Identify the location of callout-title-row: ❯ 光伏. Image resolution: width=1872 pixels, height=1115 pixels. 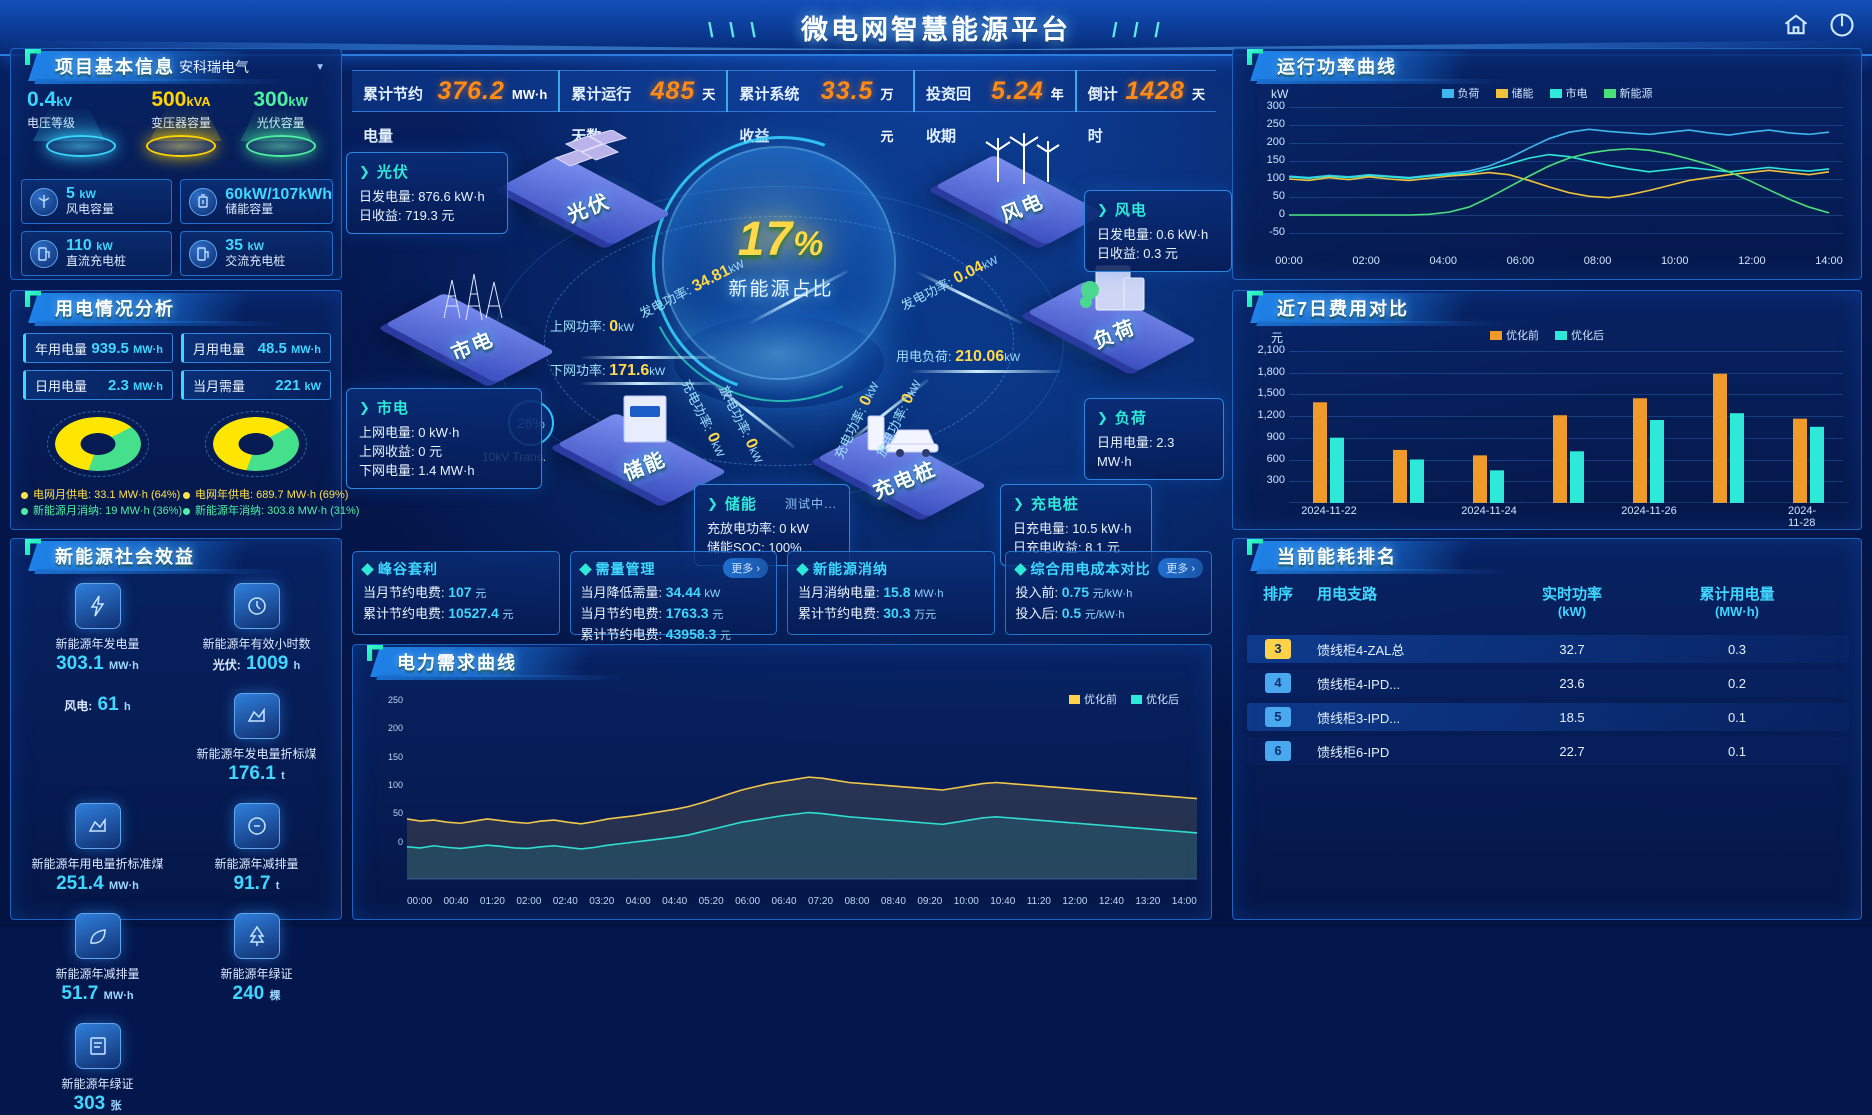
(427, 171).